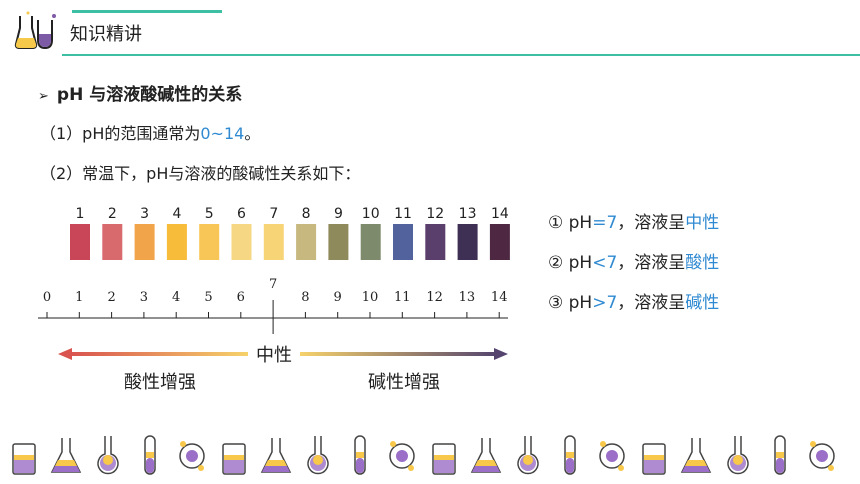 Image resolution: width=860 pixels, height=484 pixels. Describe the element at coordinates (435, 214) in the screenshot. I see `strip-number: 12` at that location.